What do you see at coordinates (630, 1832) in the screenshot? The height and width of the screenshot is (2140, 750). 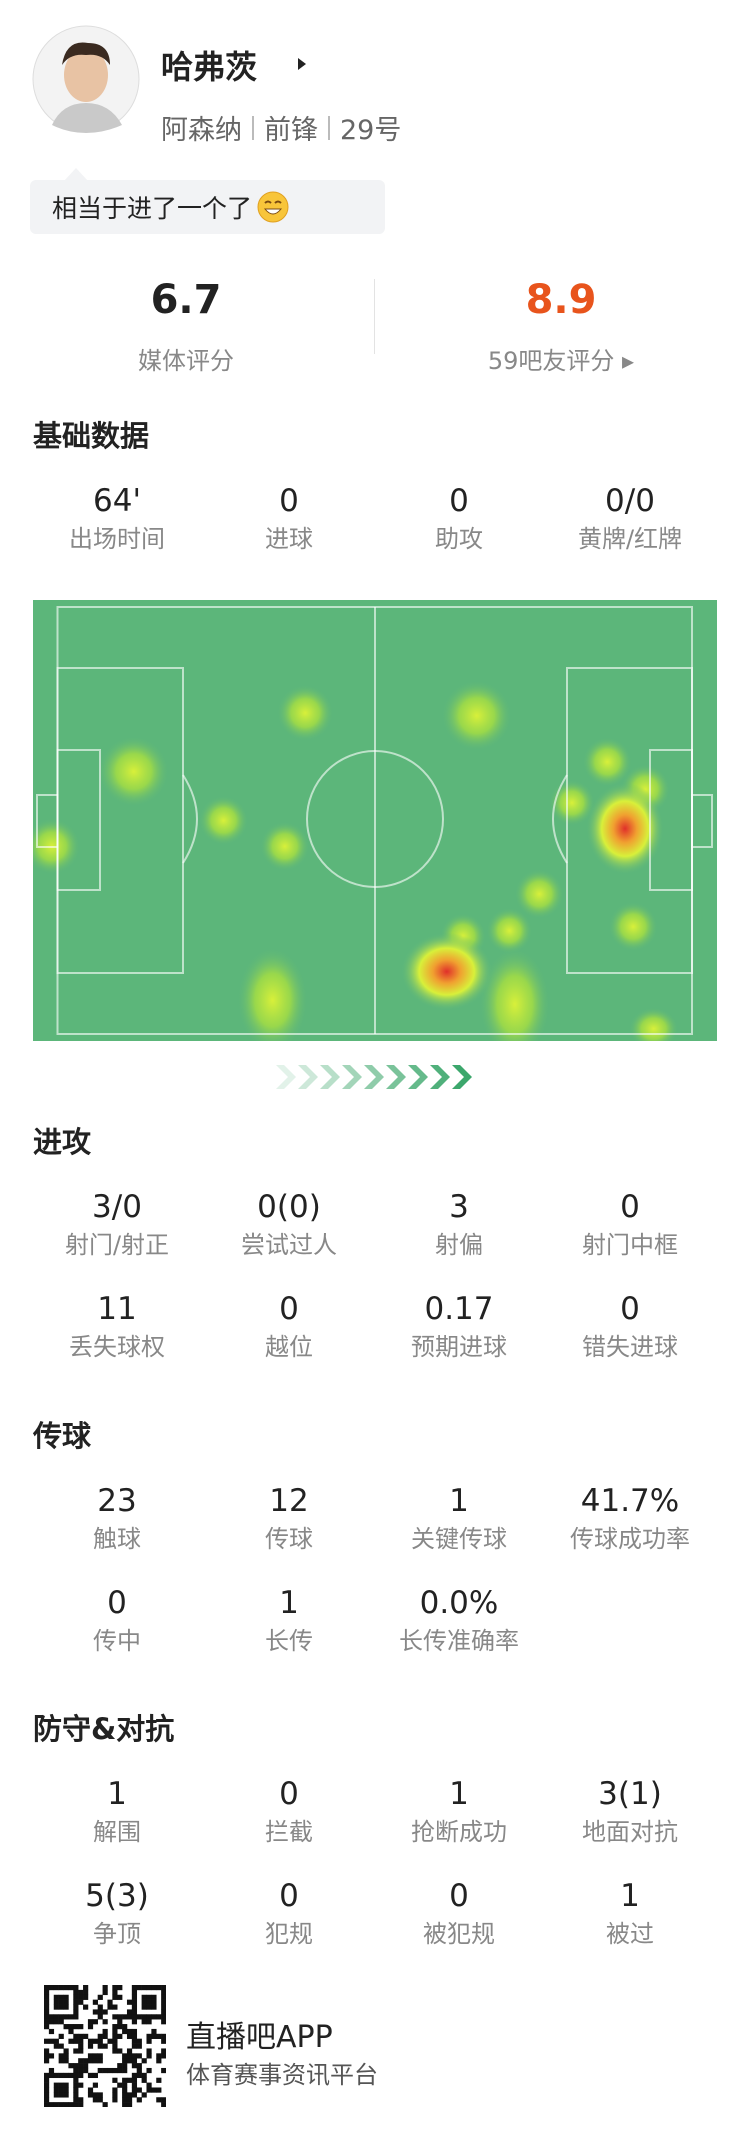 I see `stat-label: 地面对抗` at bounding box center [630, 1832].